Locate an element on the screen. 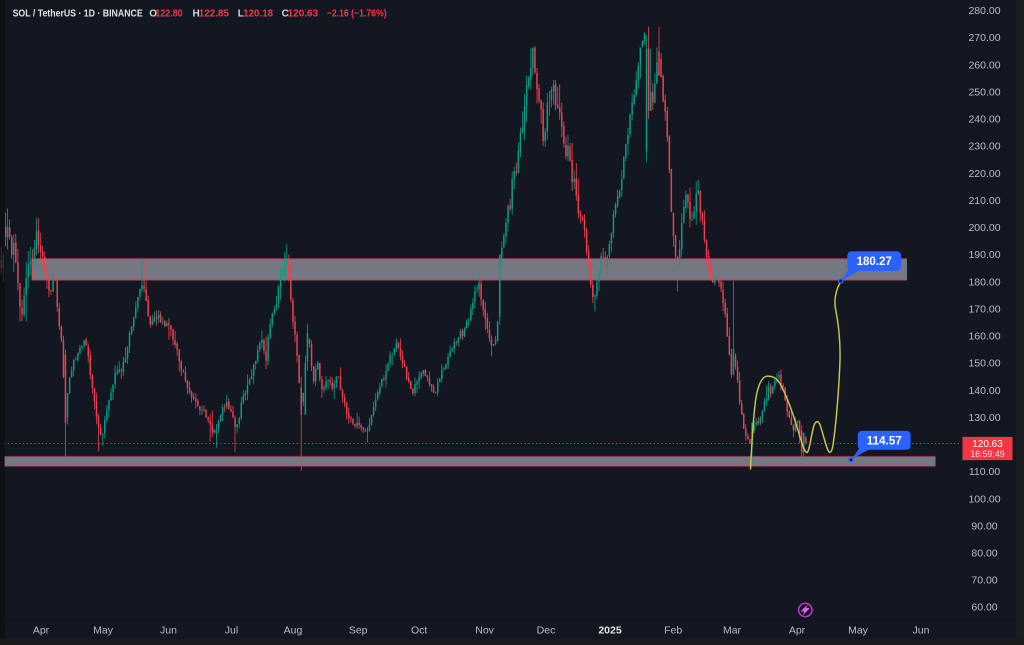 The height and width of the screenshot is (645, 1024). svg-text: Mar is located at coordinates (732, 630).